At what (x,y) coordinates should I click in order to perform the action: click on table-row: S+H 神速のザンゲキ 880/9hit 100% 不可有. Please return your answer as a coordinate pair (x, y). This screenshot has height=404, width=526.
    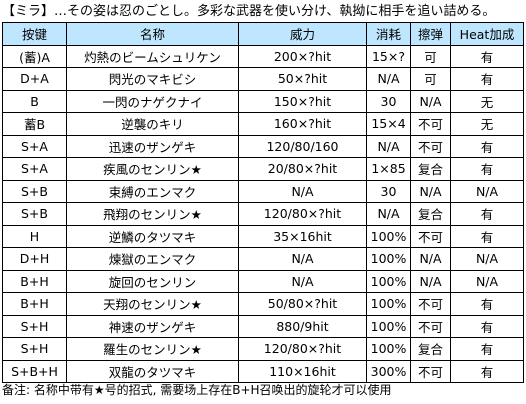
    Looking at the image, I should click on (263, 326).